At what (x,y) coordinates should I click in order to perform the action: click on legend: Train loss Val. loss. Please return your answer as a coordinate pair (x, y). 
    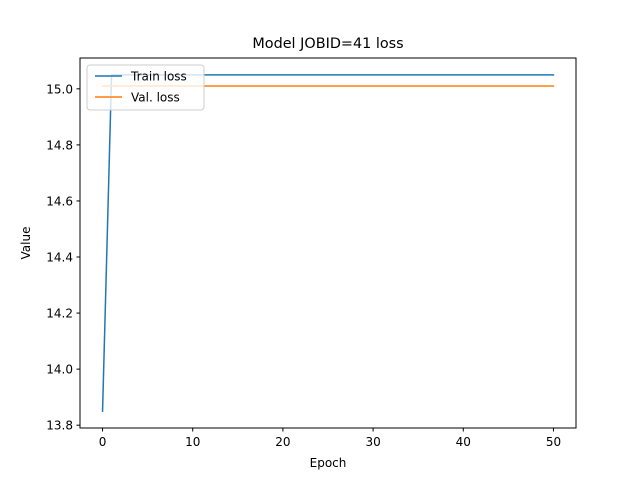
    Looking at the image, I should click on (145, 87).